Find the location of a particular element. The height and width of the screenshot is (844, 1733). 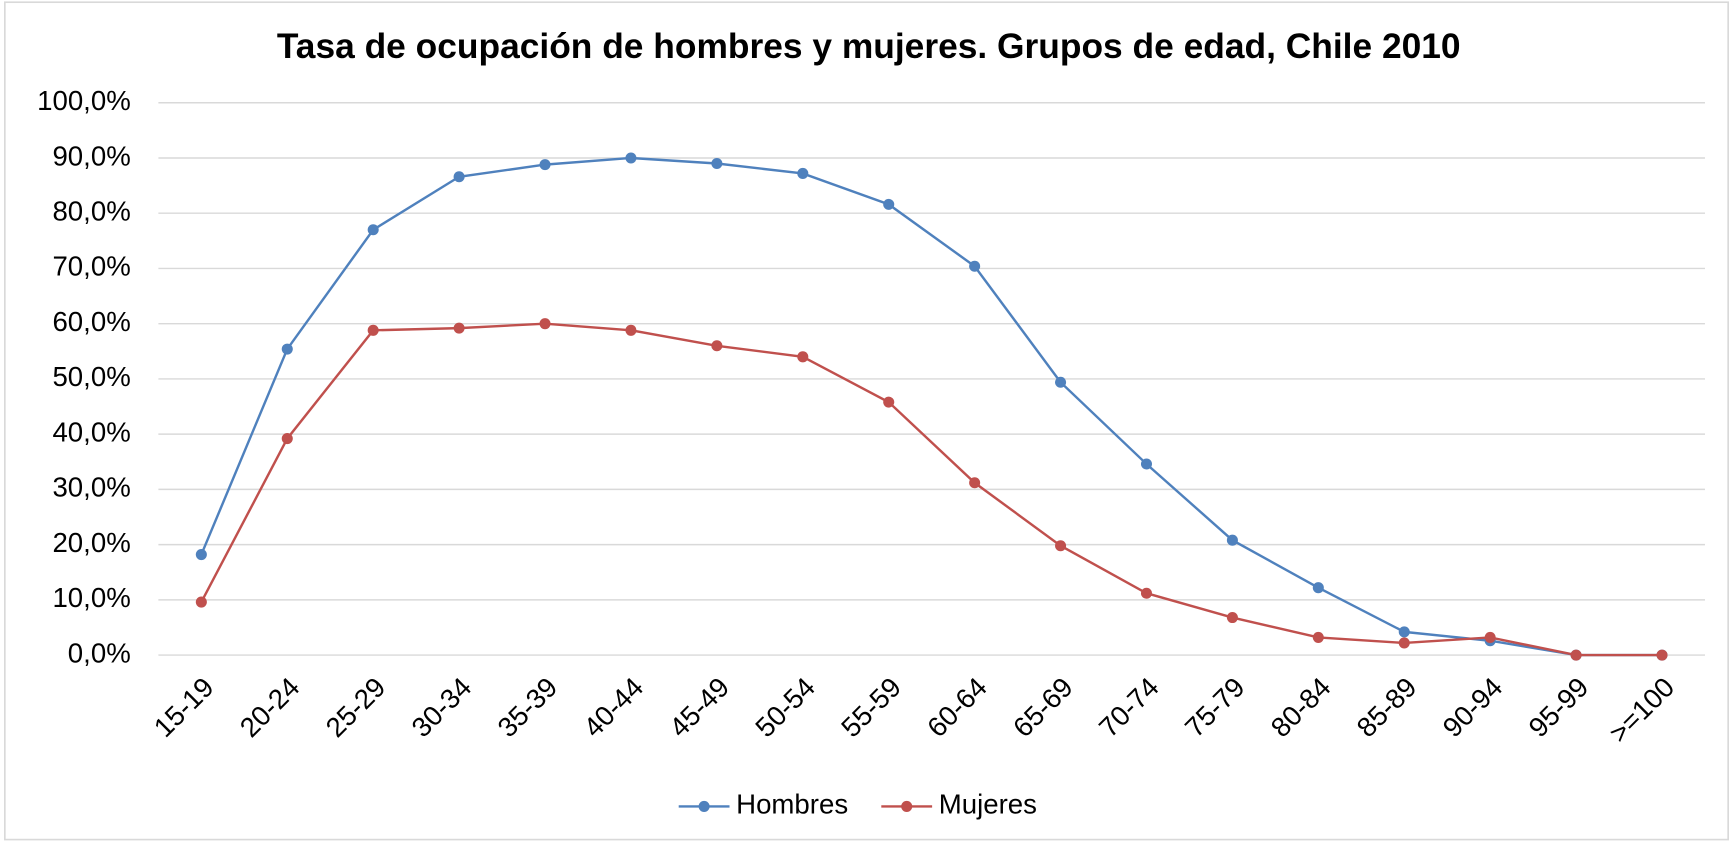

y-tick-label: 40,0% is located at coordinates (91, 431).